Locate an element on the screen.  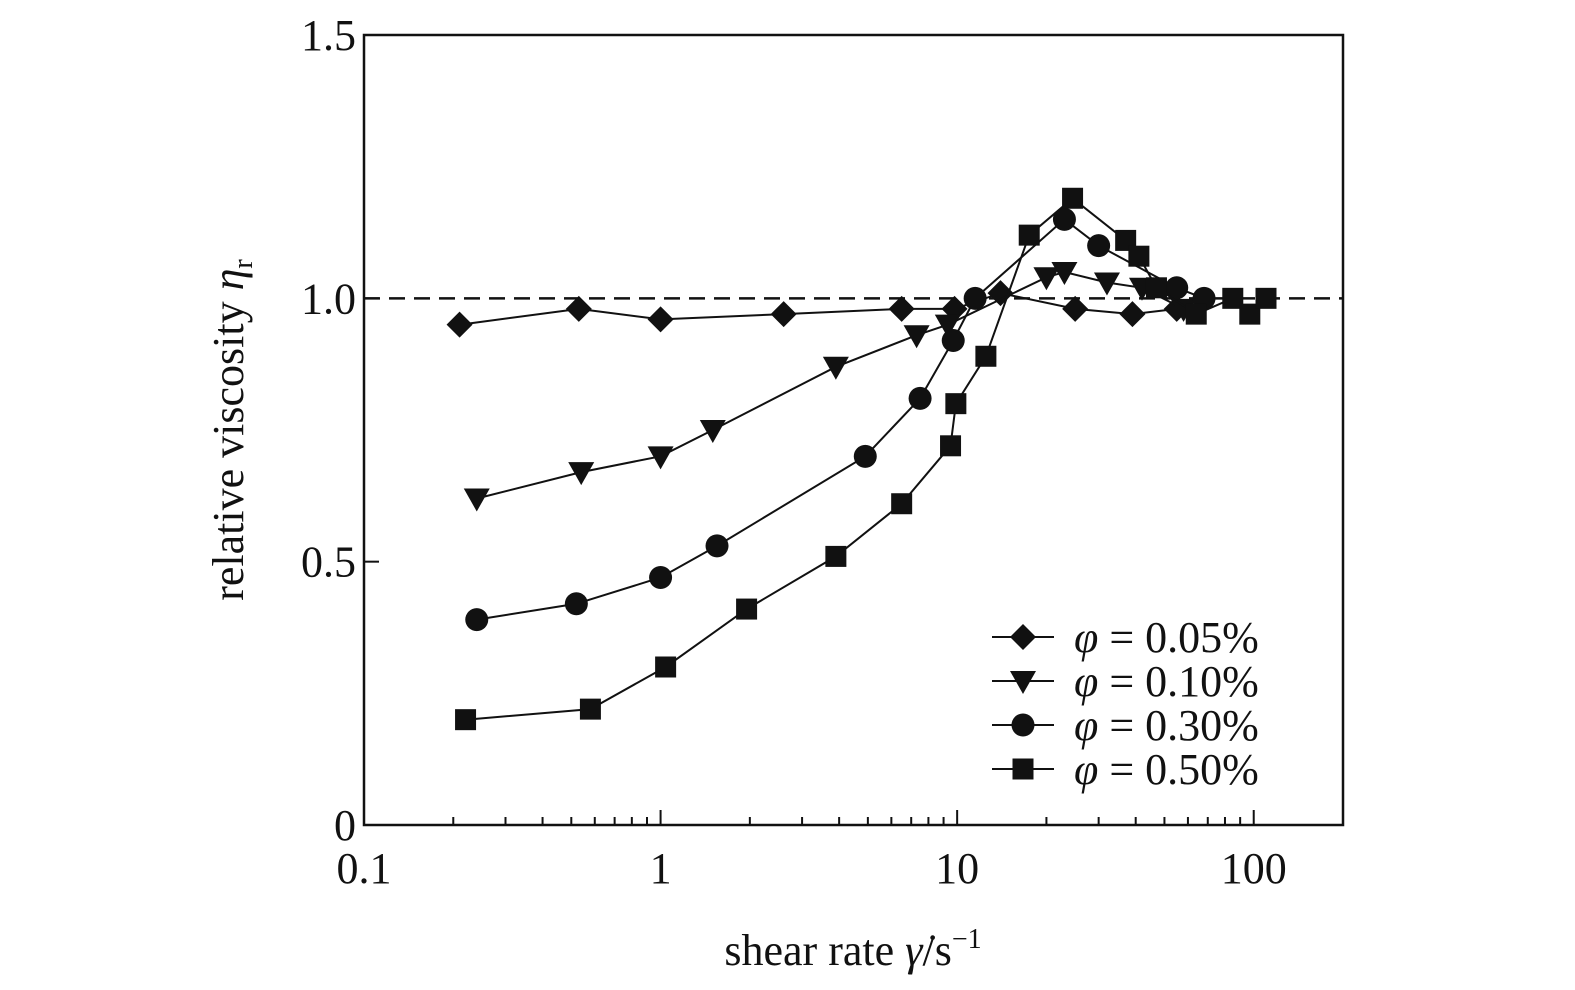
legend-label: φ = 0.10% is located at coordinates (1166, 681).